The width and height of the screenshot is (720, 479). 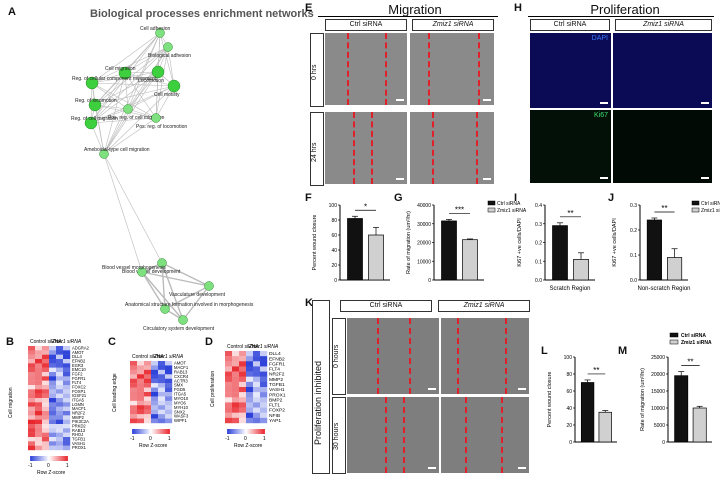 What do you see at coordinates (625, 9) in the screenshot?
I see `proliferation-title: Proliferation` at bounding box center [625, 9].